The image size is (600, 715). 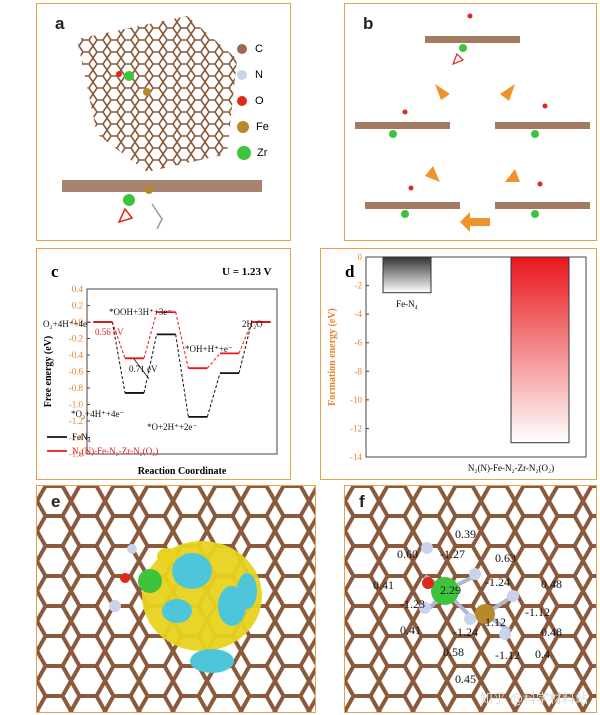 What do you see at coordinates (259, 75) in the screenshot?
I see `legend-label: N` at bounding box center [259, 75].